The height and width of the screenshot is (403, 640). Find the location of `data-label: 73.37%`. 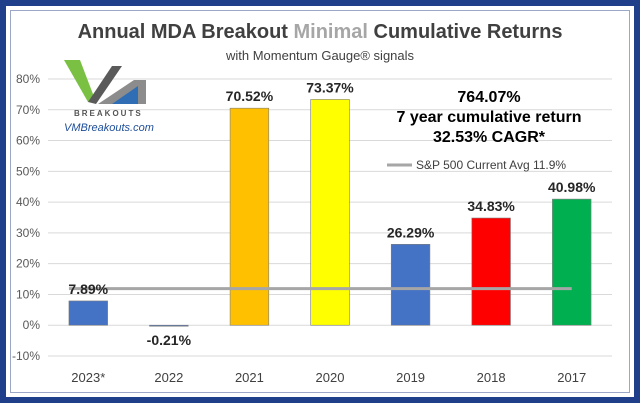

data-label: 73.37% is located at coordinates (330, 87).